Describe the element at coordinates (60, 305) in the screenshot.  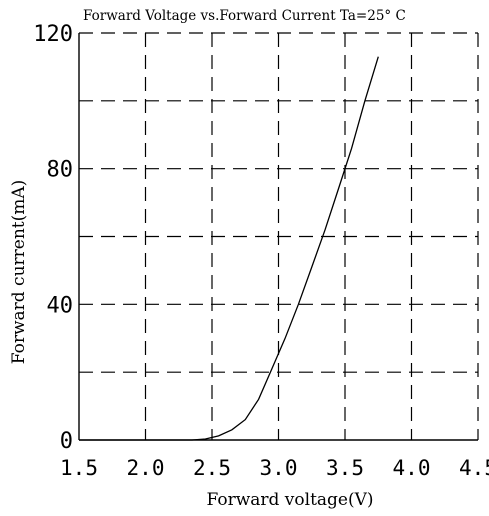
I see `y-tick-label: 40` at that location.